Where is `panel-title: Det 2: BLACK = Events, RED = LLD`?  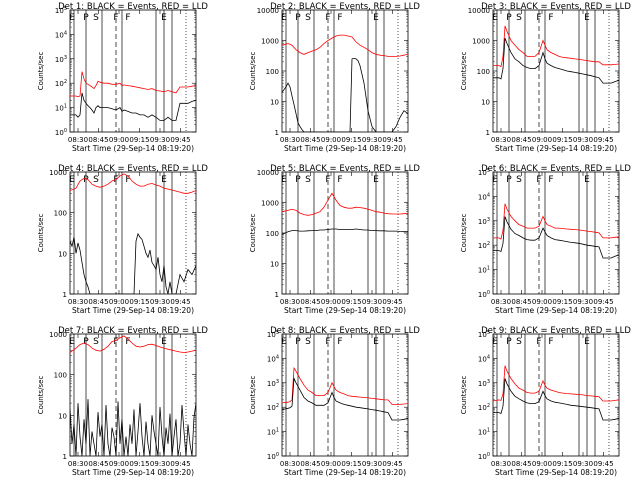 panel-title: Det 2: BLACK = Events, RED = LLD is located at coordinates (345, 7).